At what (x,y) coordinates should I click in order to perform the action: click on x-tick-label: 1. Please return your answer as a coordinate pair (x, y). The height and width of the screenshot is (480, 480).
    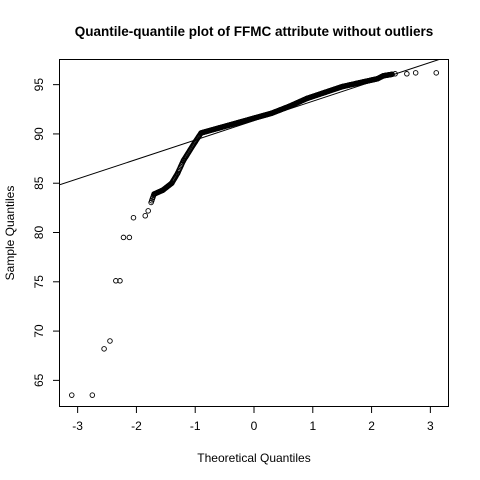
    Looking at the image, I should click on (312, 426).